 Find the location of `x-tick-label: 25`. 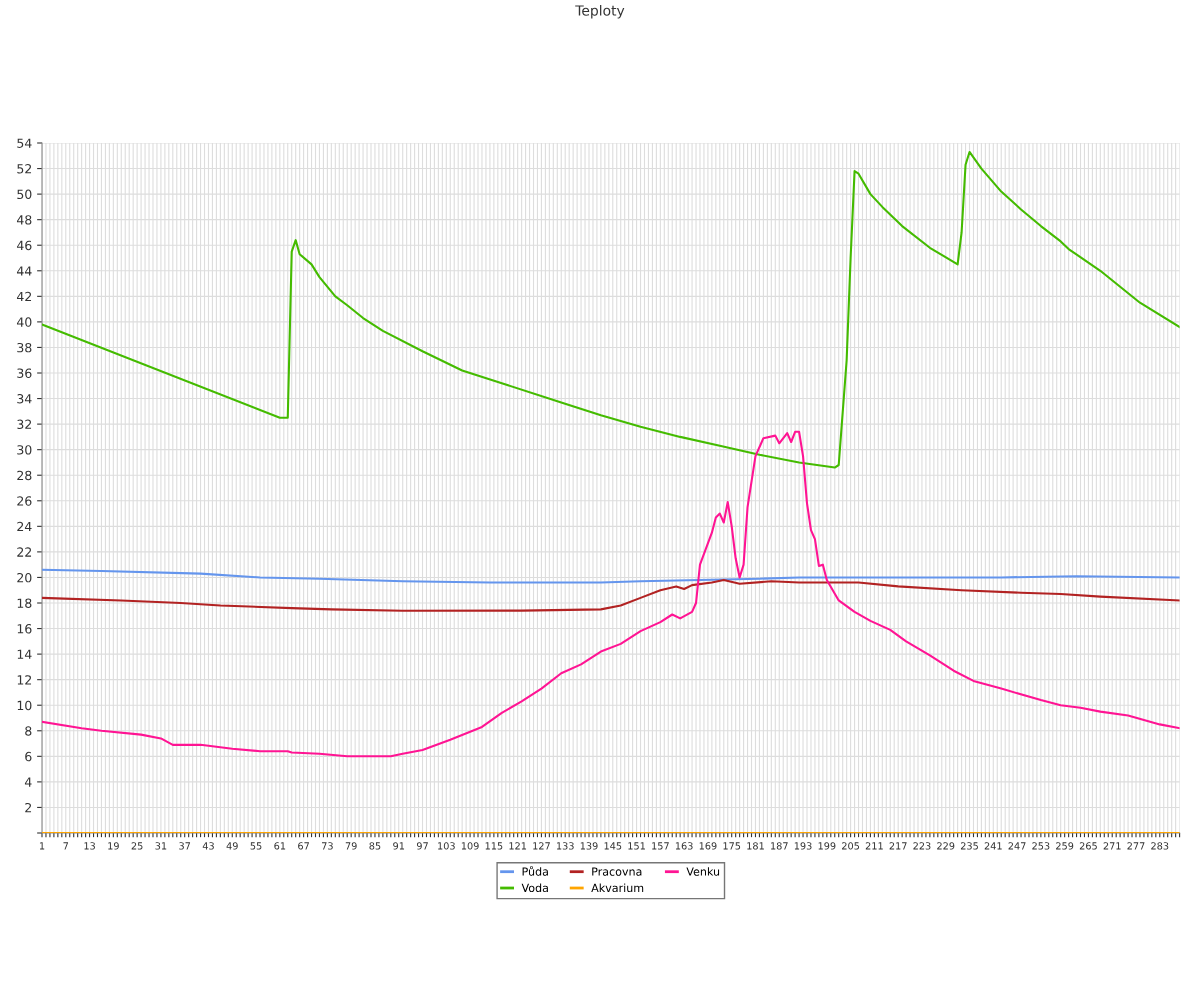

x-tick-label: 25 is located at coordinates (137, 846).